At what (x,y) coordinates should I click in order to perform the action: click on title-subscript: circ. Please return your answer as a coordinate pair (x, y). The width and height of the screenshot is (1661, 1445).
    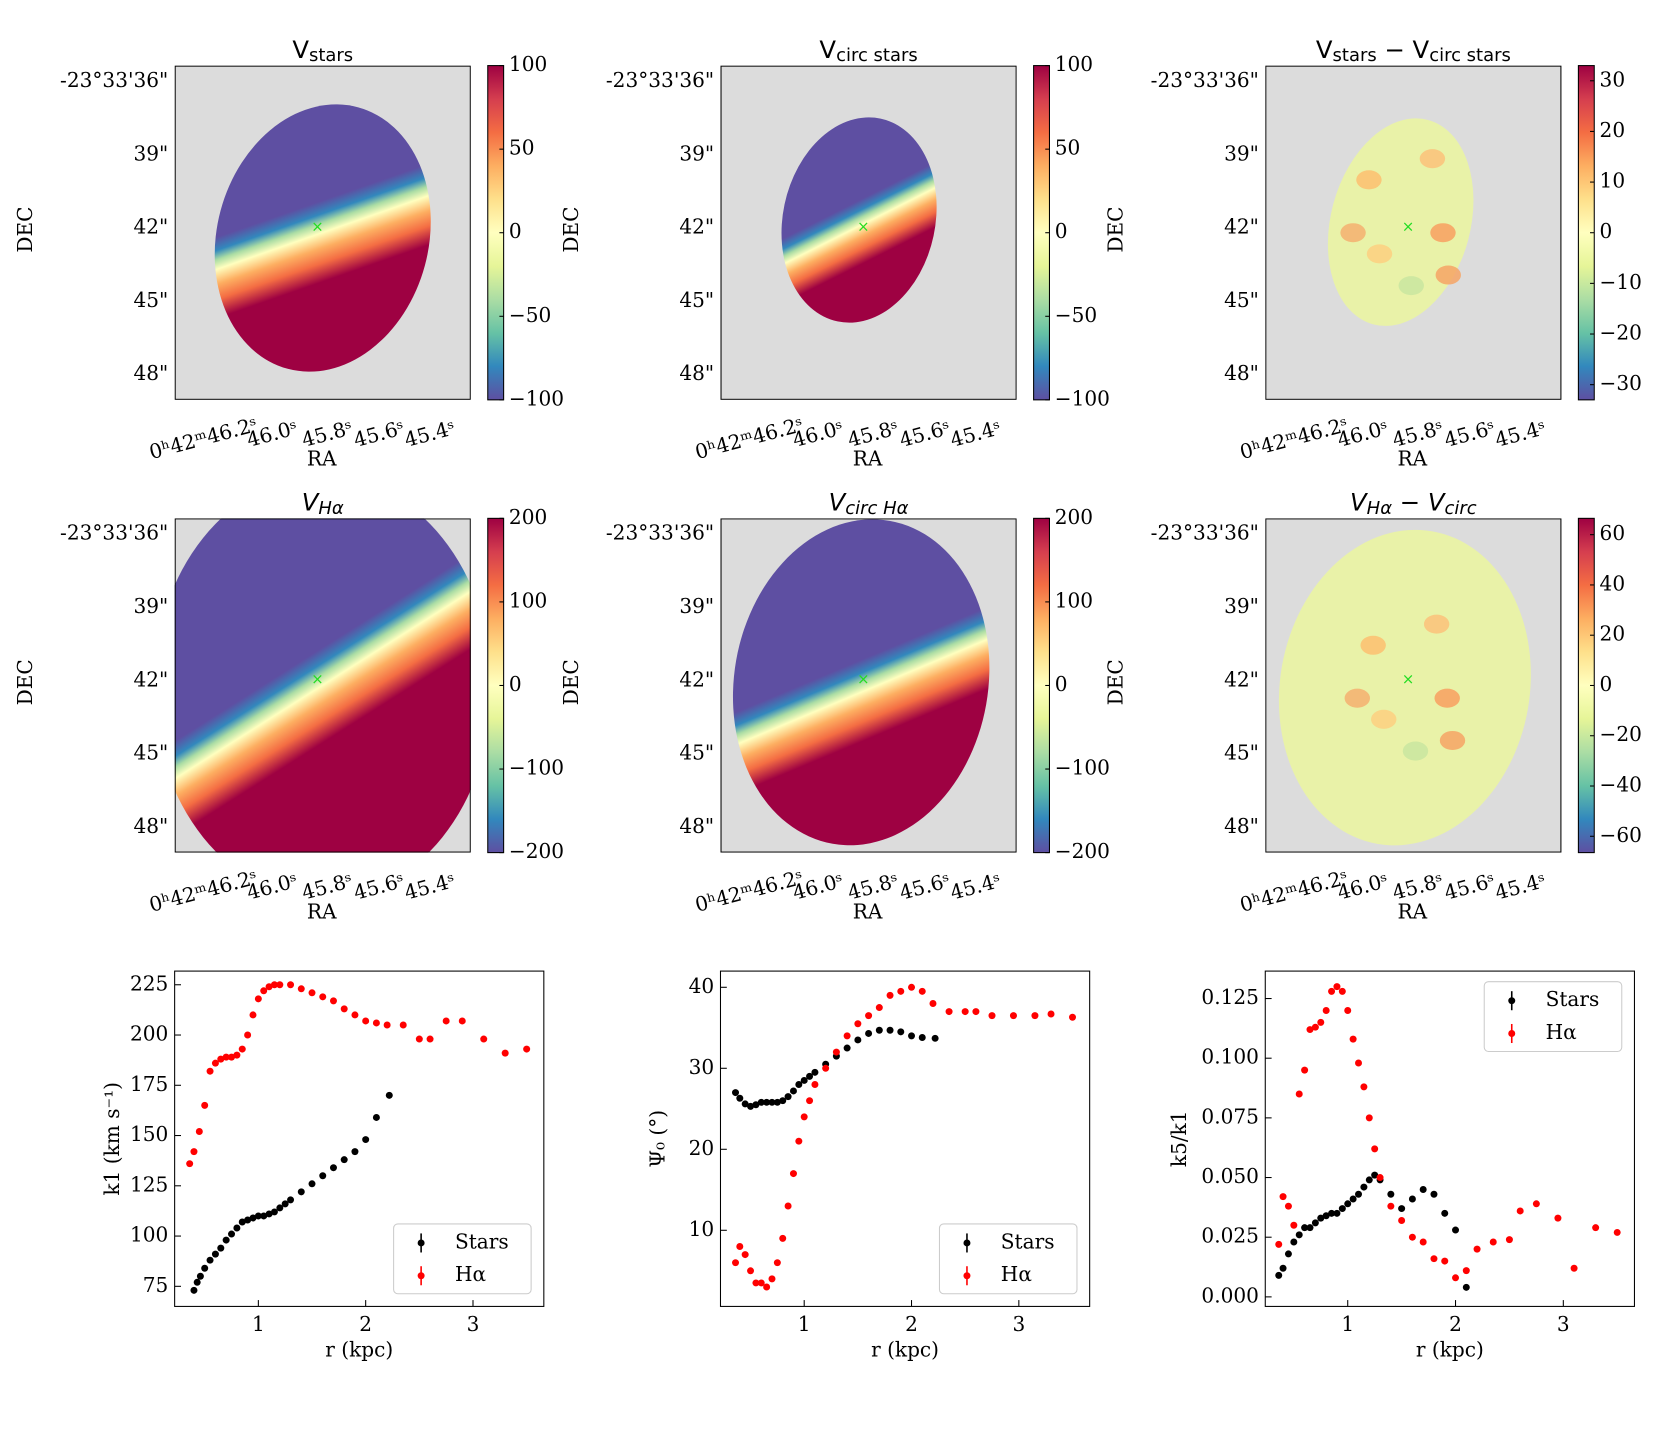
    Looking at the image, I should click on (1461, 508).